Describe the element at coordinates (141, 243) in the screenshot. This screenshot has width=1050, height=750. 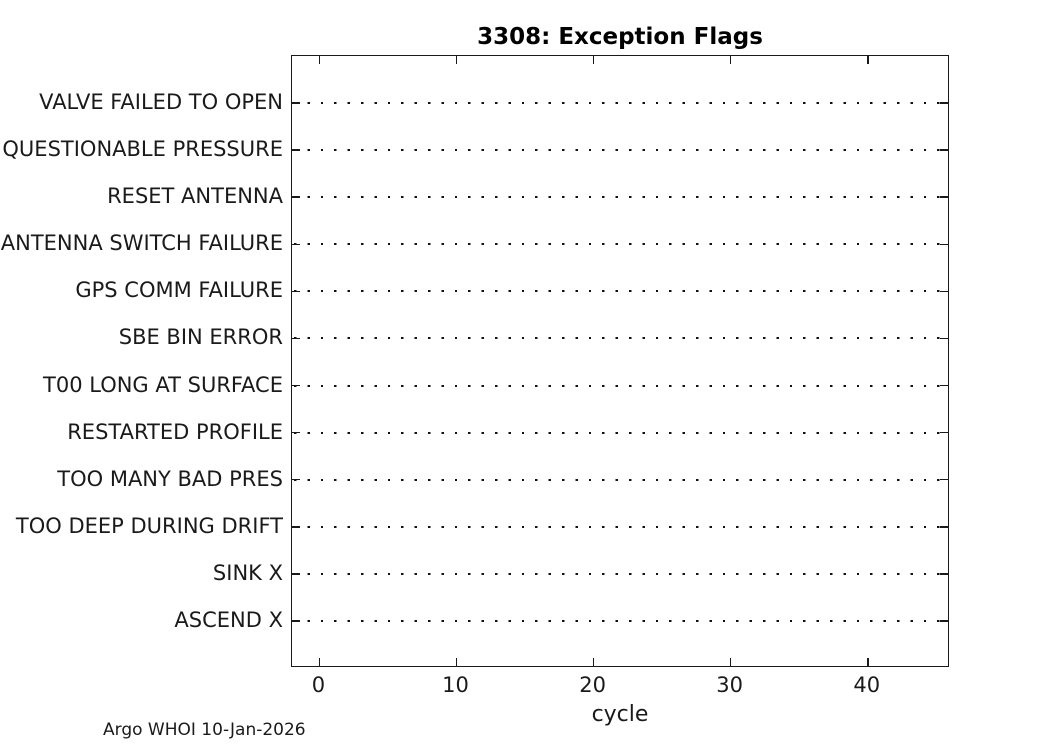
I see `y-category-label: ANTENNA SWITCH FAILURE` at that location.